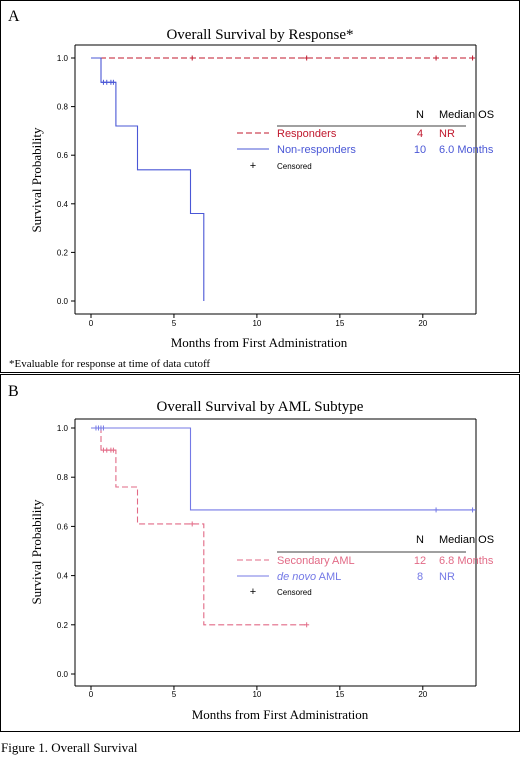 This screenshot has height=761, width=520. What do you see at coordinates (466, 150) in the screenshot?
I see `panel-a-legend-os-2: 6.0 Months` at bounding box center [466, 150].